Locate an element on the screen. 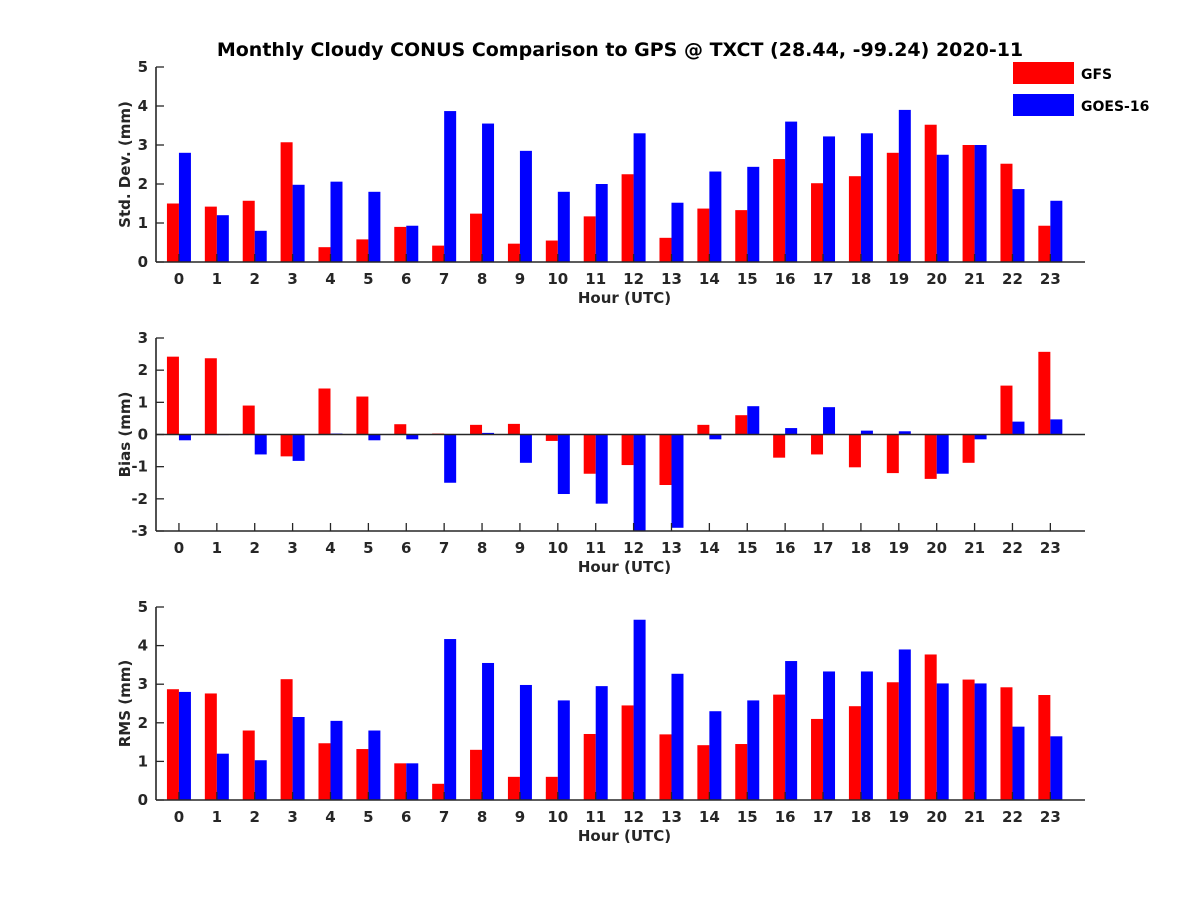 Image resolution: width=1200 pixels, height=900 pixels. x-tick-label: 0 is located at coordinates (179, 279).